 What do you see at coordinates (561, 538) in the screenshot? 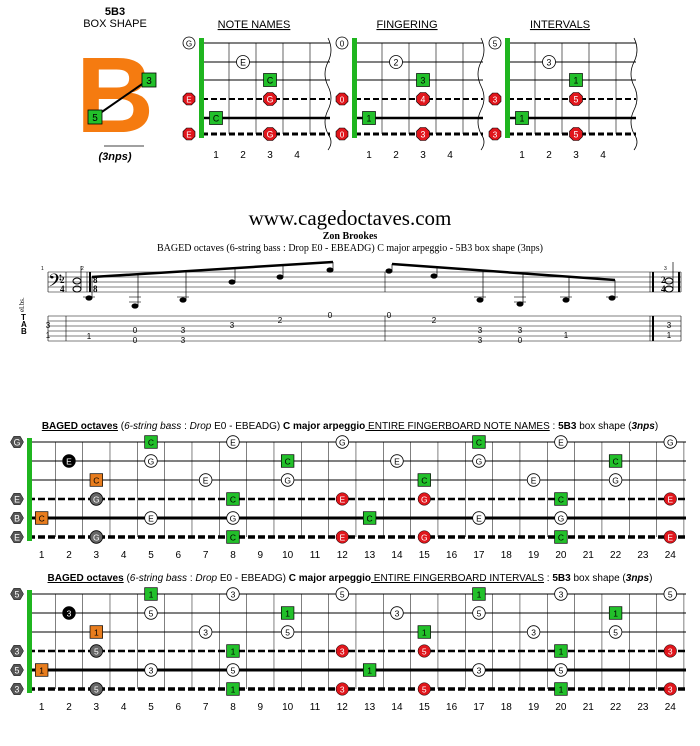
I see `note-label: C` at bounding box center [561, 538].